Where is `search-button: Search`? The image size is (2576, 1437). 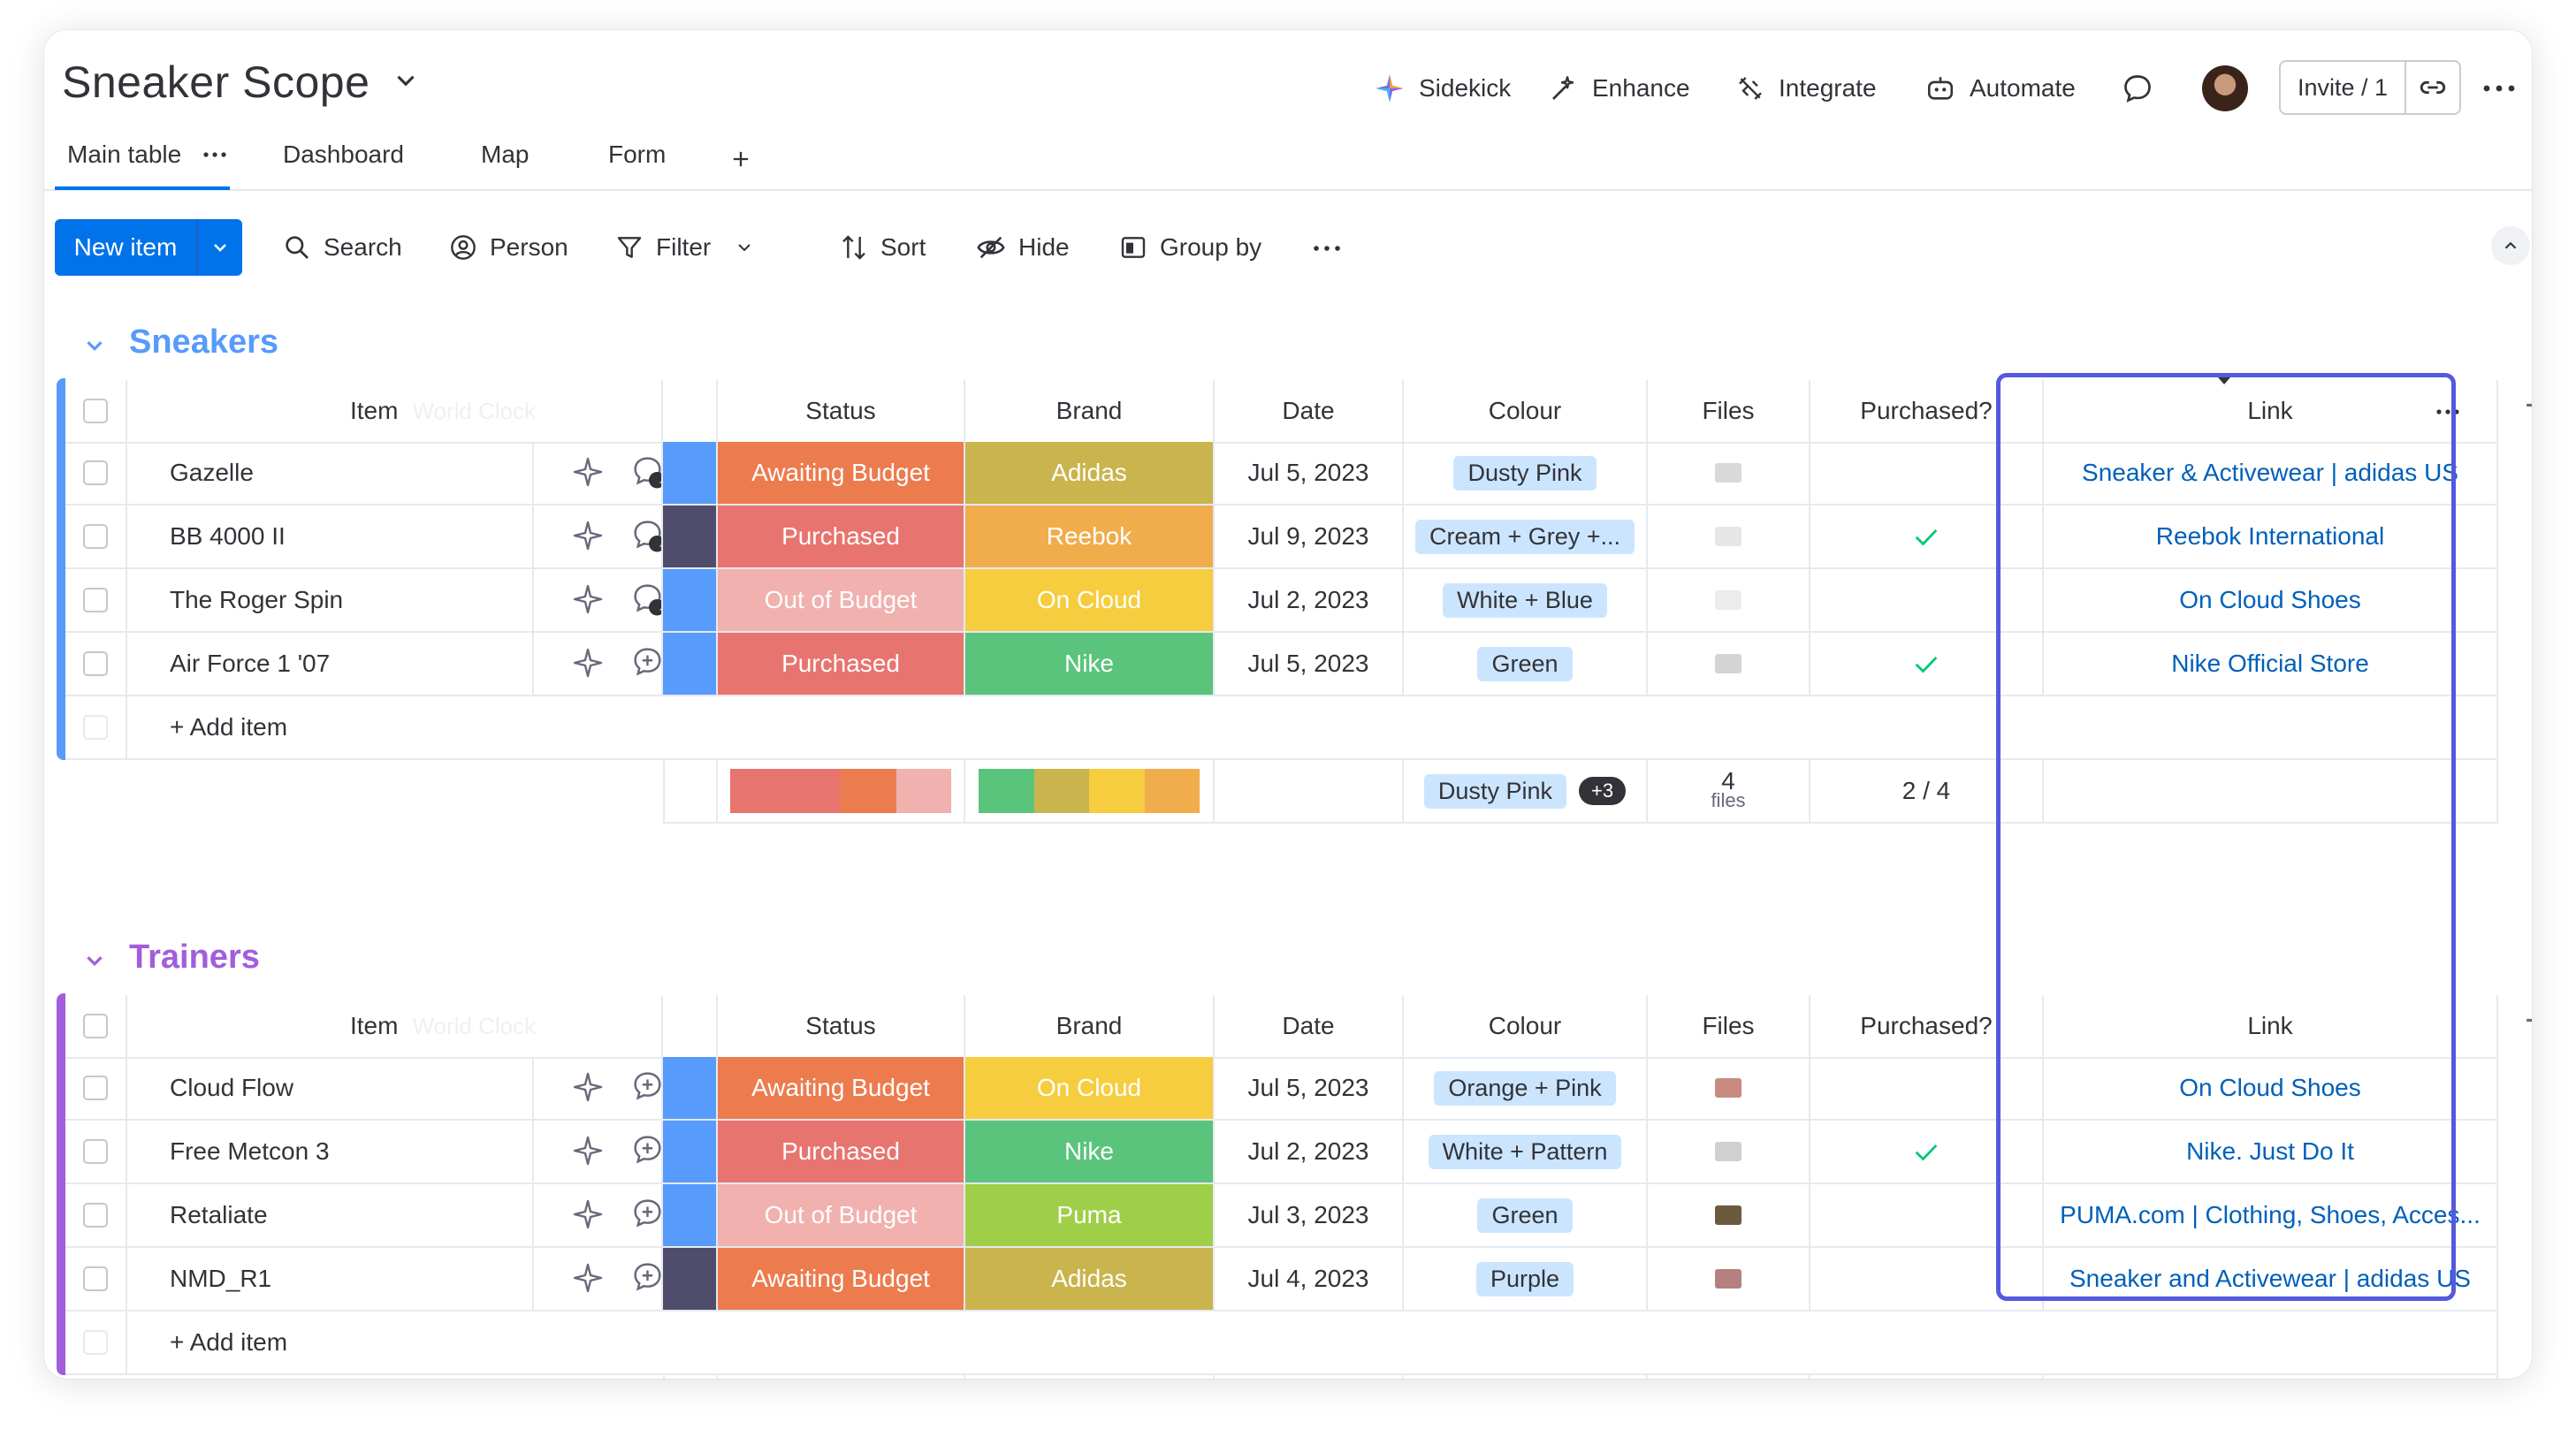 search-button: Search is located at coordinates (342, 247).